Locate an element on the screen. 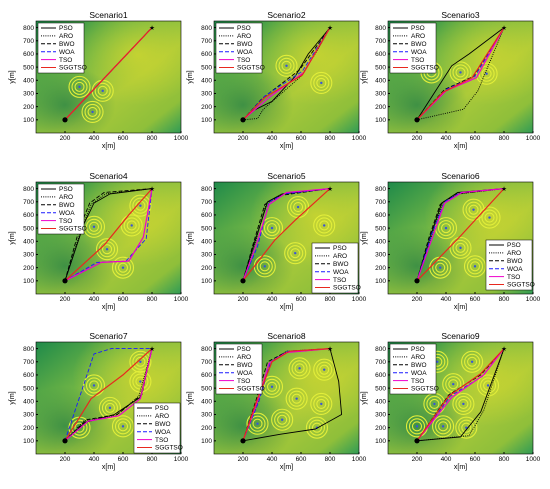  y-tick-label: 600 is located at coordinates (28, 215).